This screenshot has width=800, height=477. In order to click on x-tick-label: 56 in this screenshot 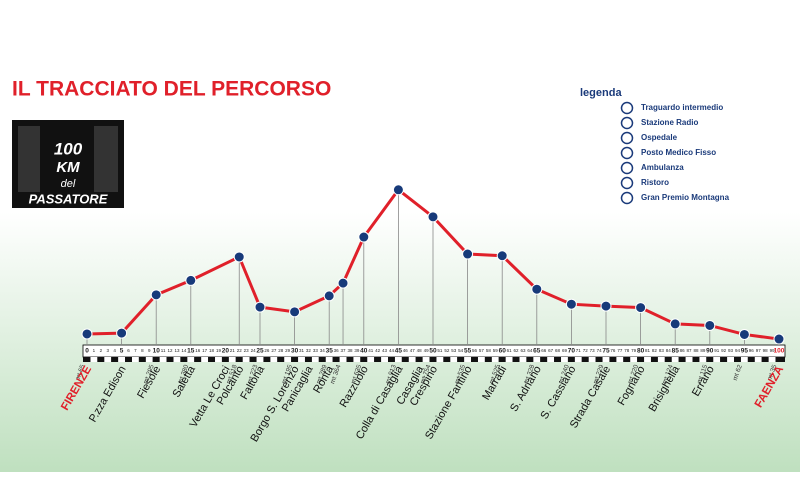, I will do `click(475, 350)`.